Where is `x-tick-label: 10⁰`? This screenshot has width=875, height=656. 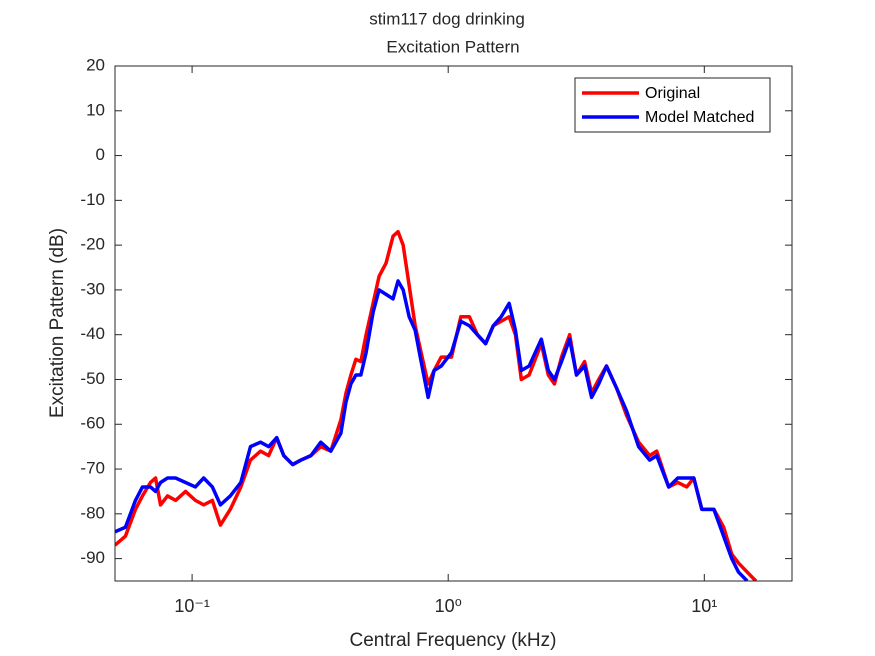 x-tick-label: 10⁰ is located at coordinates (448, 606).